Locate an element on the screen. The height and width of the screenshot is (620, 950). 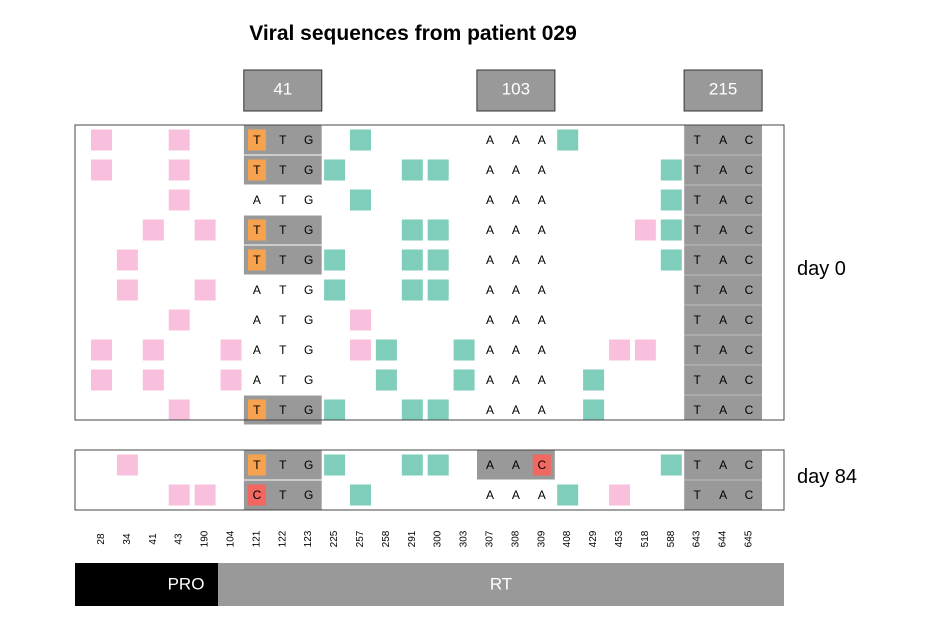
day-84-label: day 84 is located at coordinates (827, 477).